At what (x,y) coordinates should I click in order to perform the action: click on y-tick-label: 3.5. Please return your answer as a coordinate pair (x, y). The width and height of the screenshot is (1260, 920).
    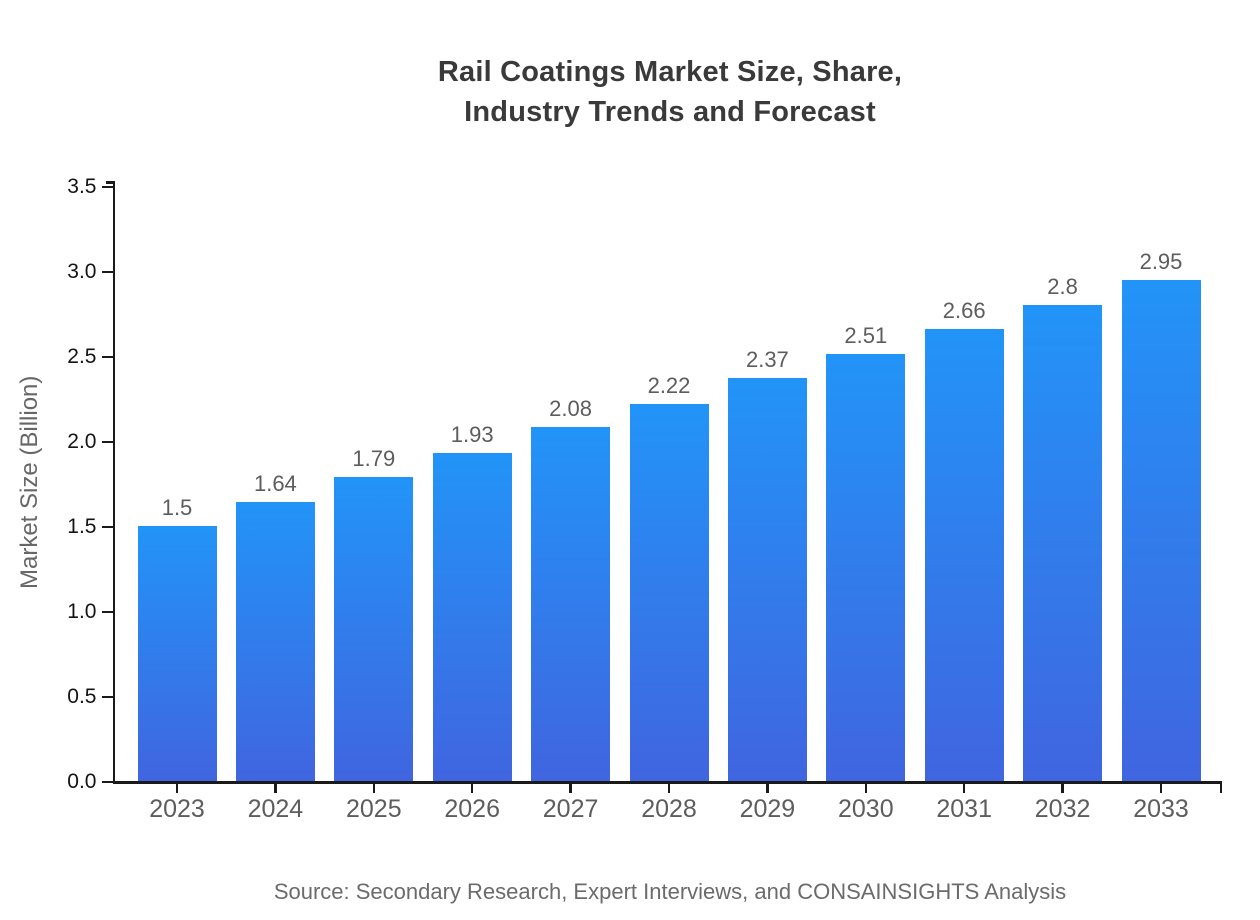
    Looking at the image, I should click on (82, 186).